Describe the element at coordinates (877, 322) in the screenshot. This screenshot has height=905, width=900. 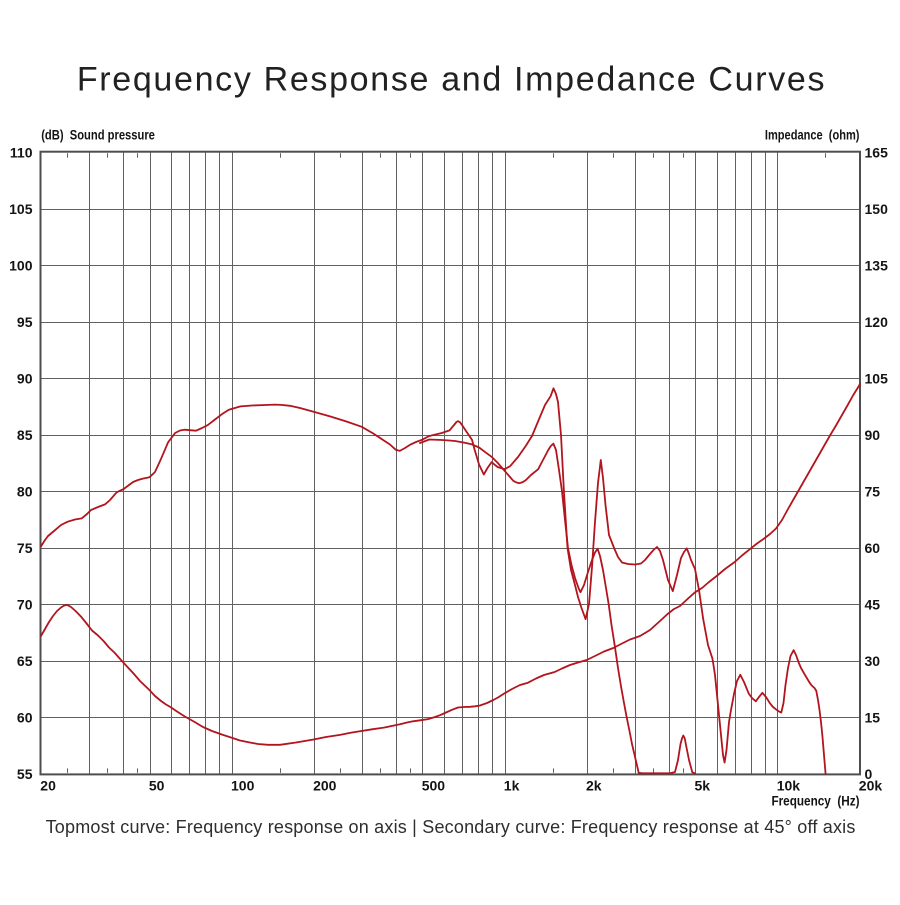
I see `svg-text: 120` at that location.